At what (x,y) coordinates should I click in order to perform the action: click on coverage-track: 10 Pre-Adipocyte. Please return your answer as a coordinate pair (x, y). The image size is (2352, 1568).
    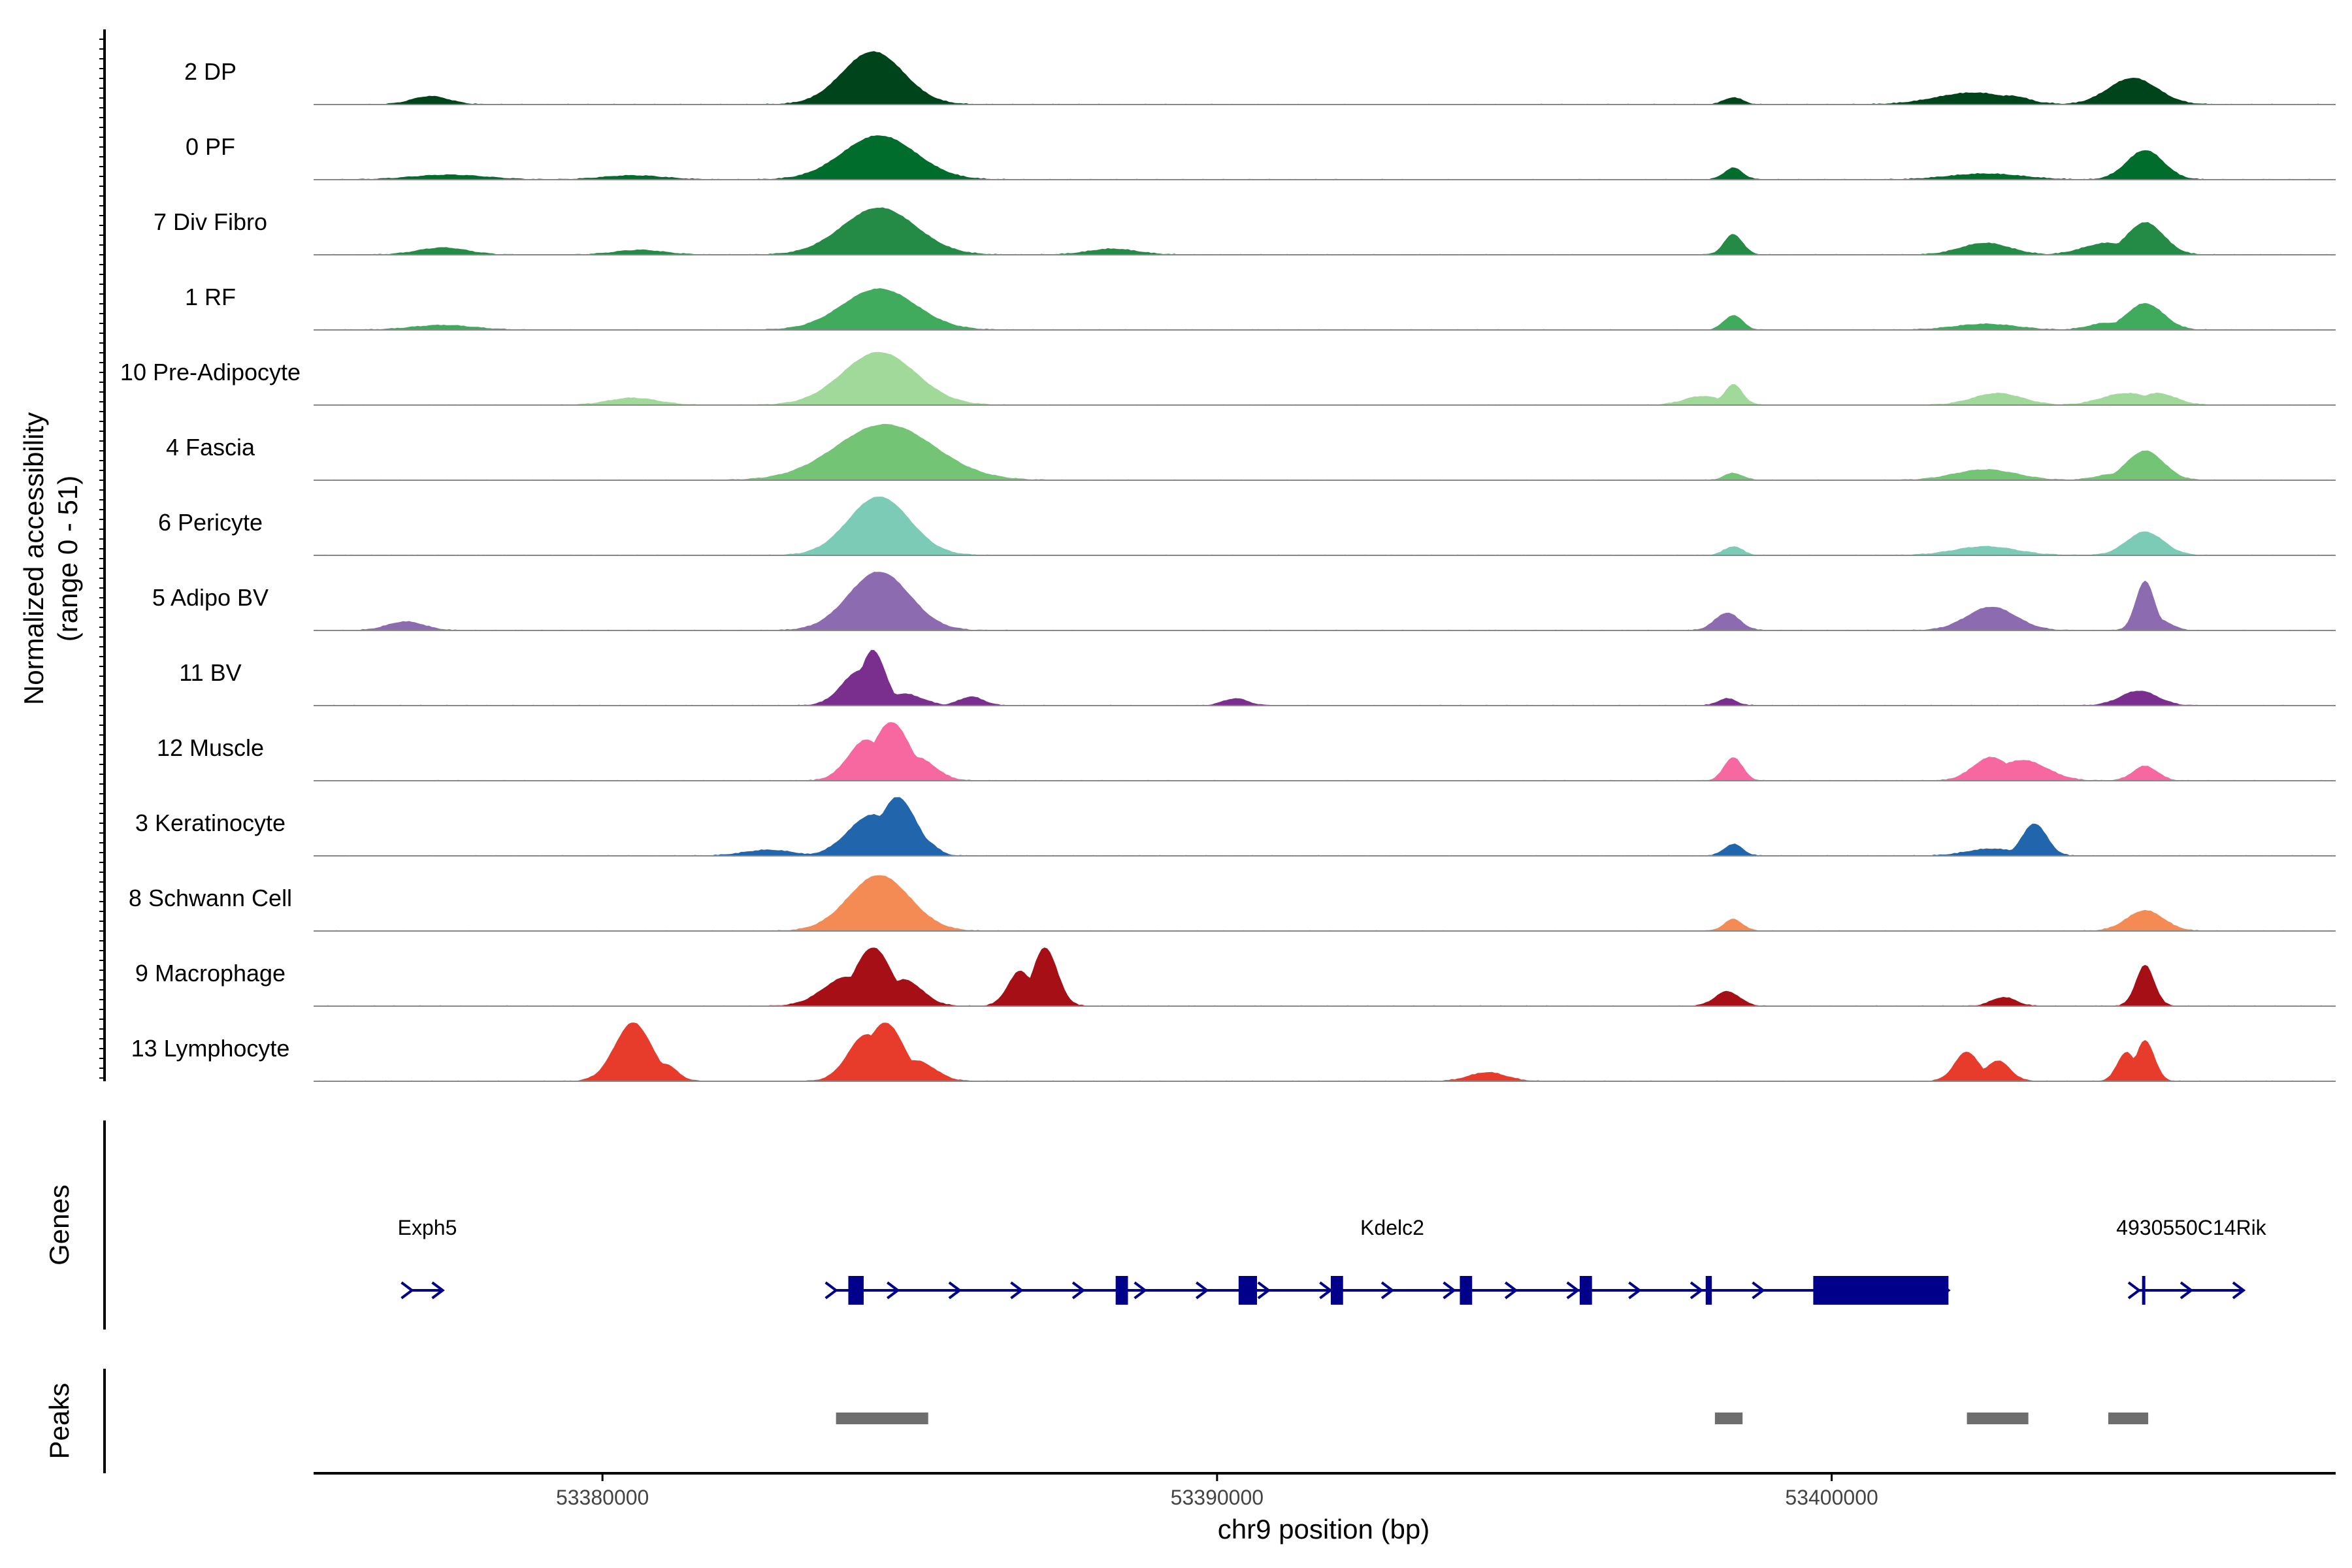
    Looking at the image, I should click on (1228, 378).